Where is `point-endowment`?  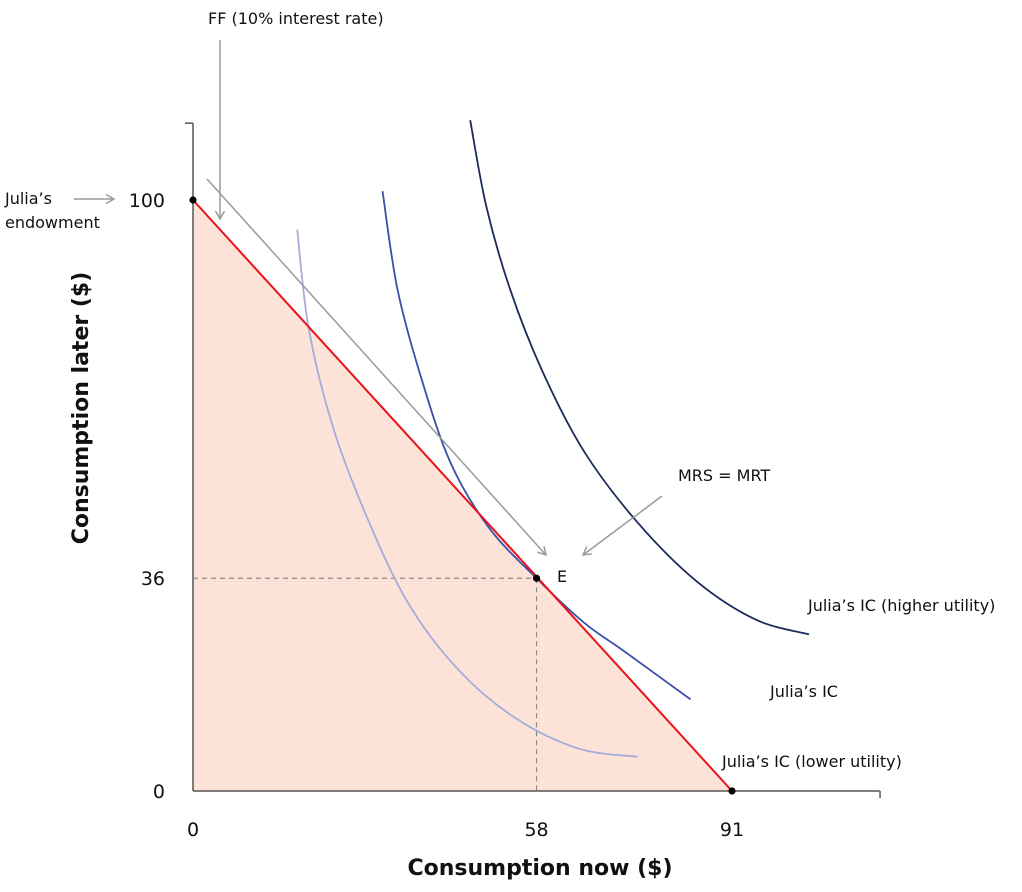
point-endowment is located at coordinates (193, 200).